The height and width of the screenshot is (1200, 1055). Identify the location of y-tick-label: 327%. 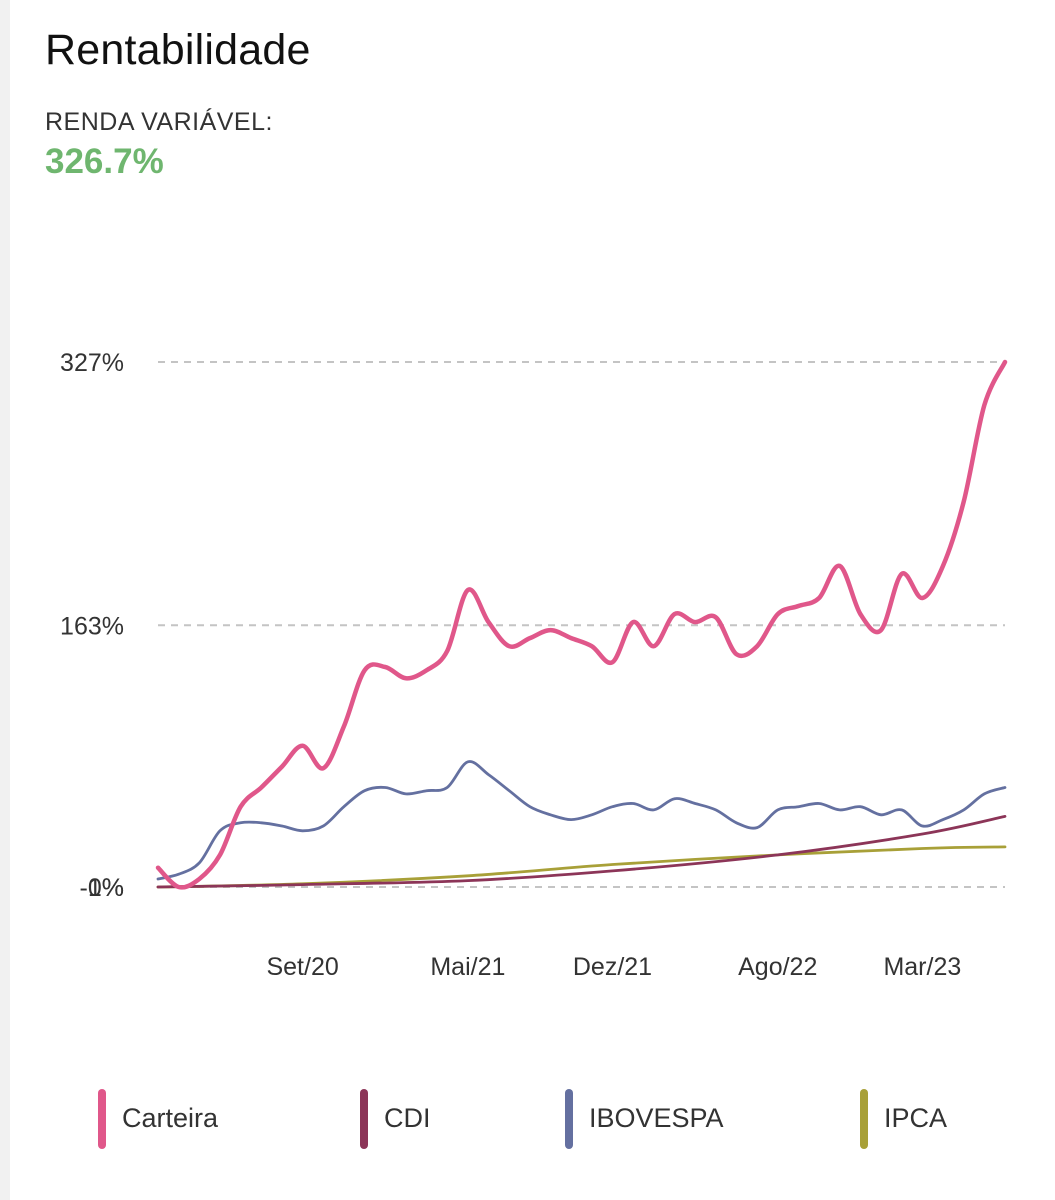
(92, 363).